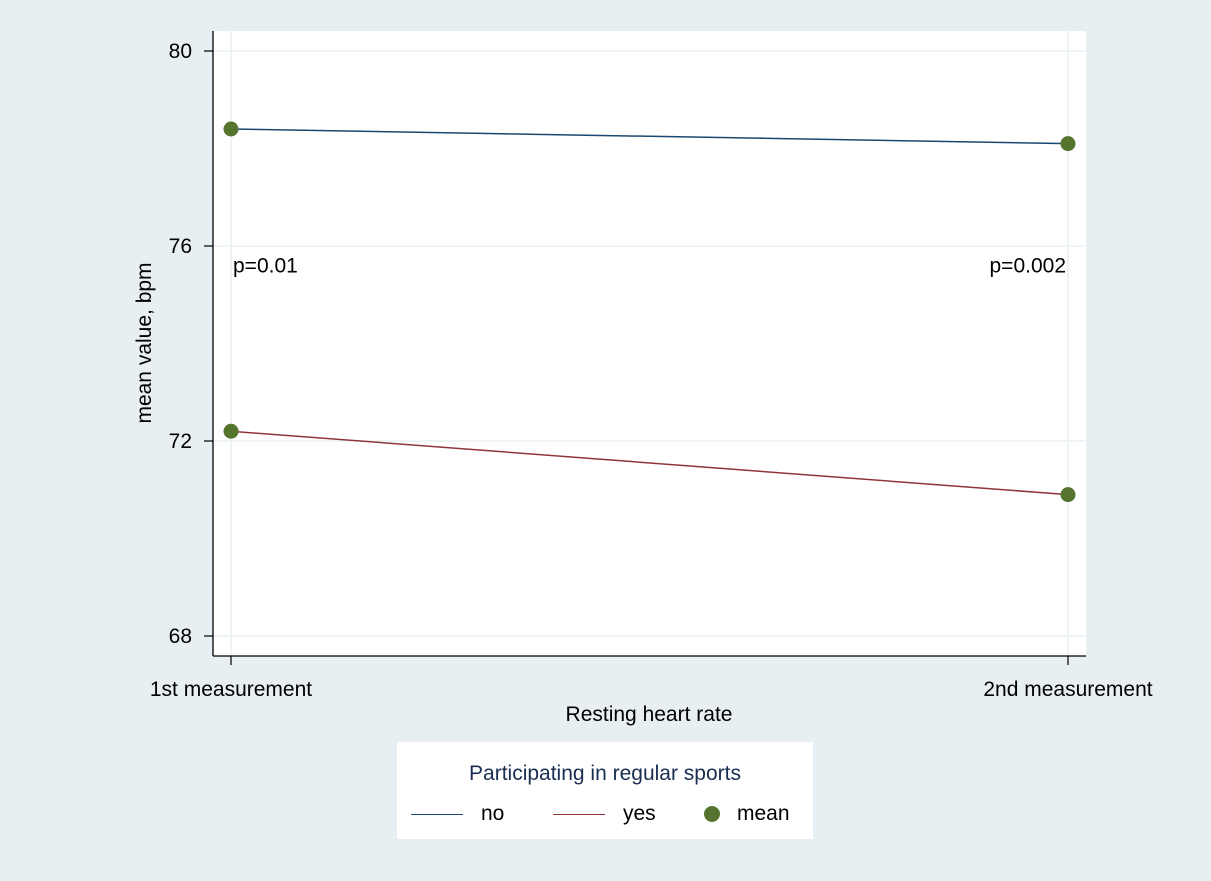  What do you see at coordinates (712, 814) in the screenshot?
I see `legend-marker-mean` at bounding box center [712, 814].